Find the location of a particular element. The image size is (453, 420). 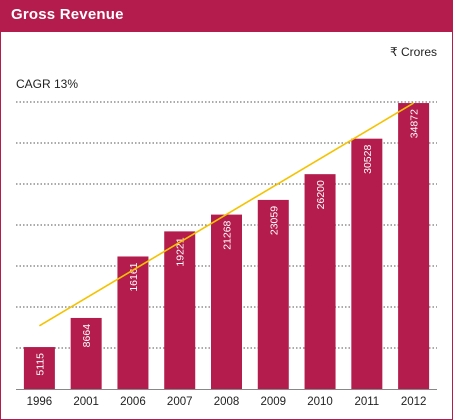

bar-value-label: 8664 is located at coordinates (87, 336).